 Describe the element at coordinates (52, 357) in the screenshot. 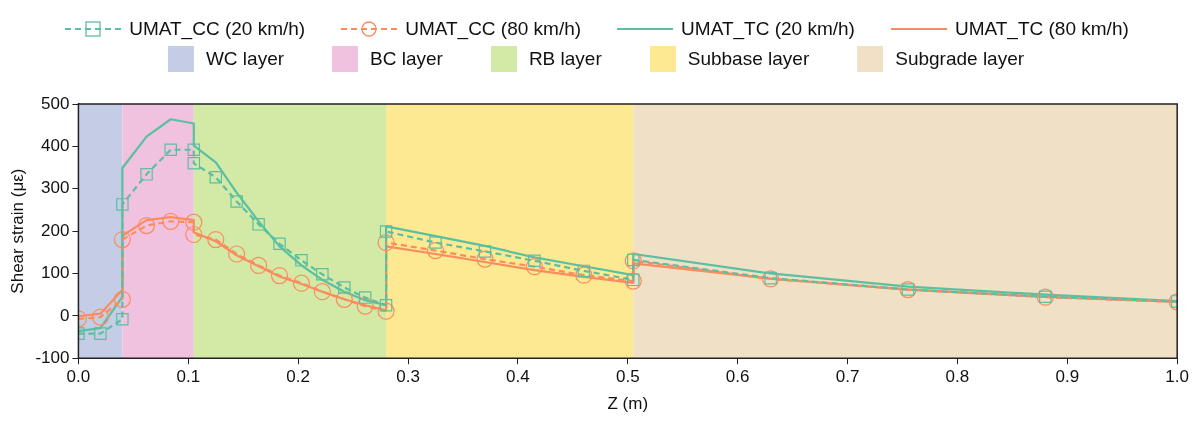

I see `y-tick-label: -100` at that location.